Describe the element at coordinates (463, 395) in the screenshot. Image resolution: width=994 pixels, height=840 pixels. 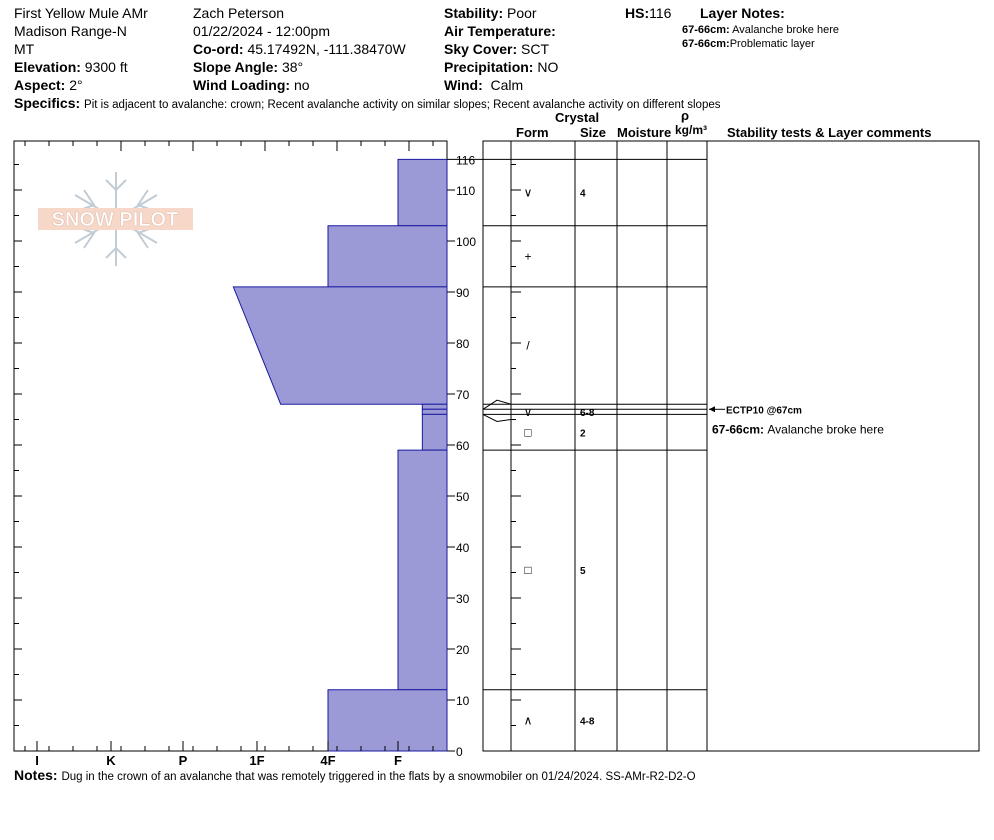
I see `height-label-70: 70` at that location.